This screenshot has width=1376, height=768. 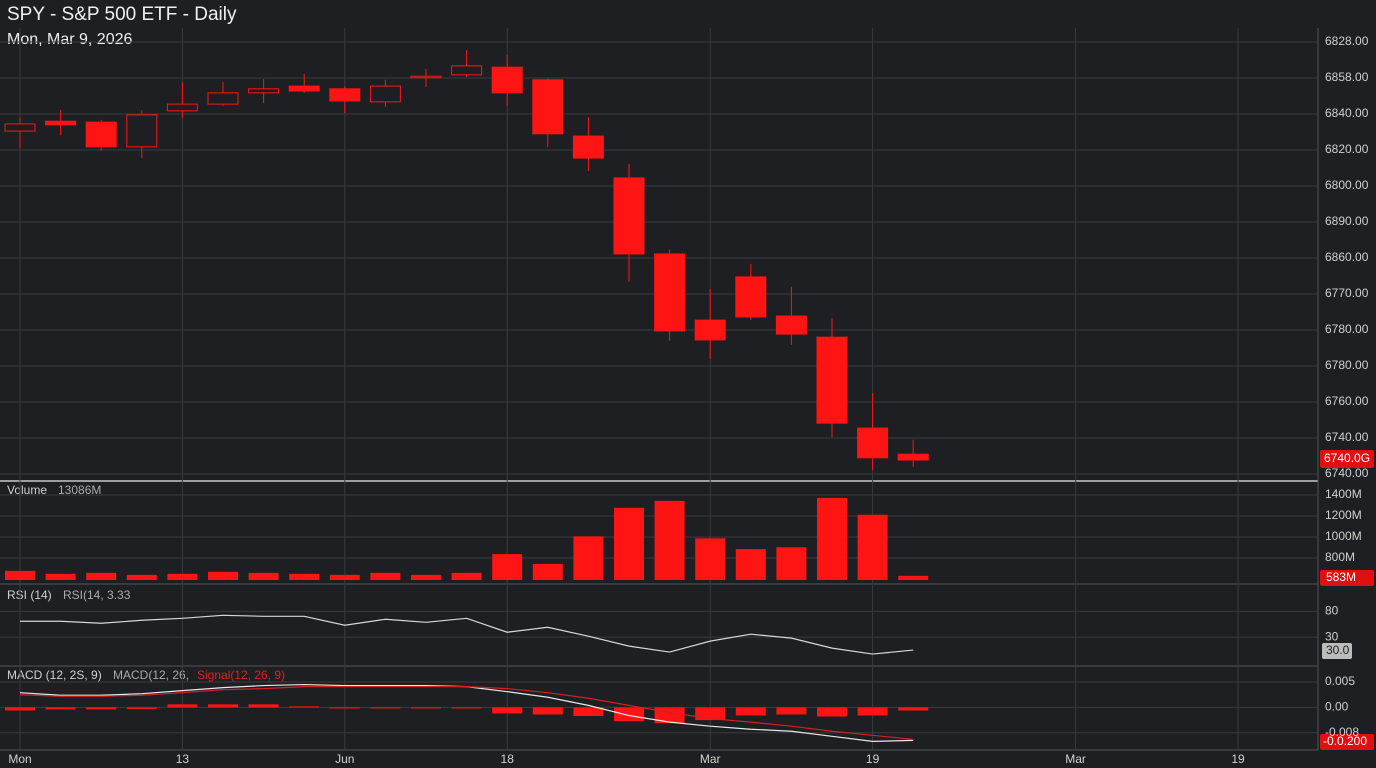 I want to click on y-tick-label: 1400M, so click(x=1343, y=494).